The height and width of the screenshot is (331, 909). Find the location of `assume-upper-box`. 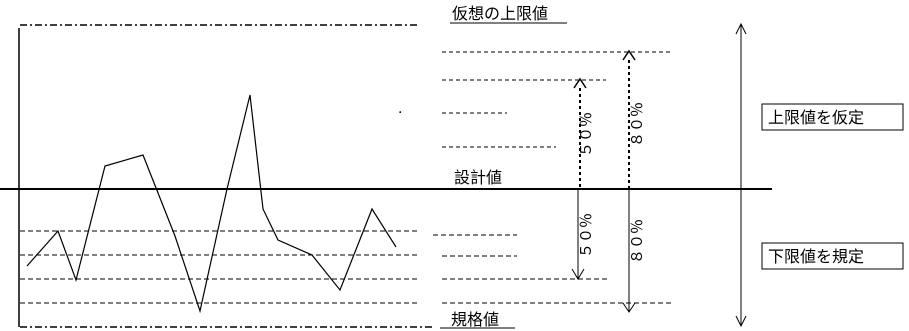

assume-upper-box is located at coordinates (832, 117).